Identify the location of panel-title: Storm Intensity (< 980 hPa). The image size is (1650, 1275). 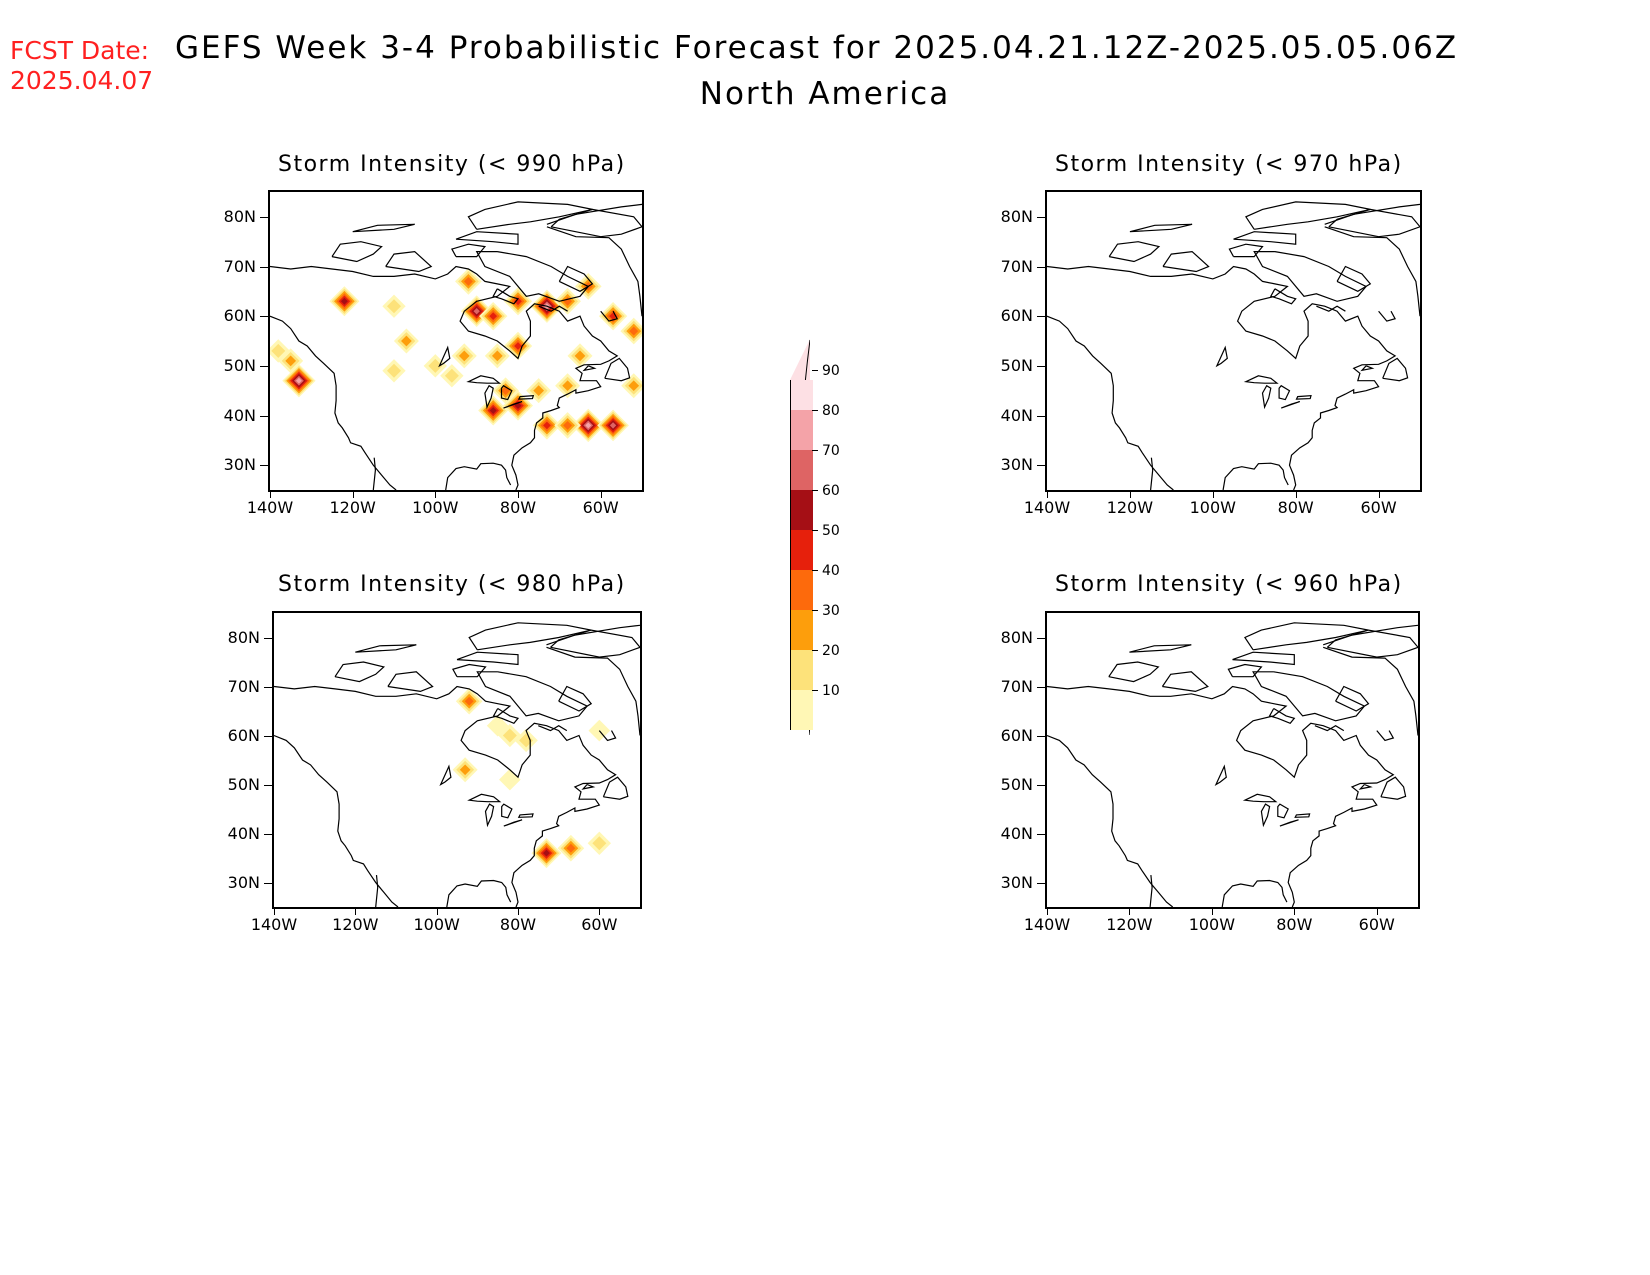
(452, 584).